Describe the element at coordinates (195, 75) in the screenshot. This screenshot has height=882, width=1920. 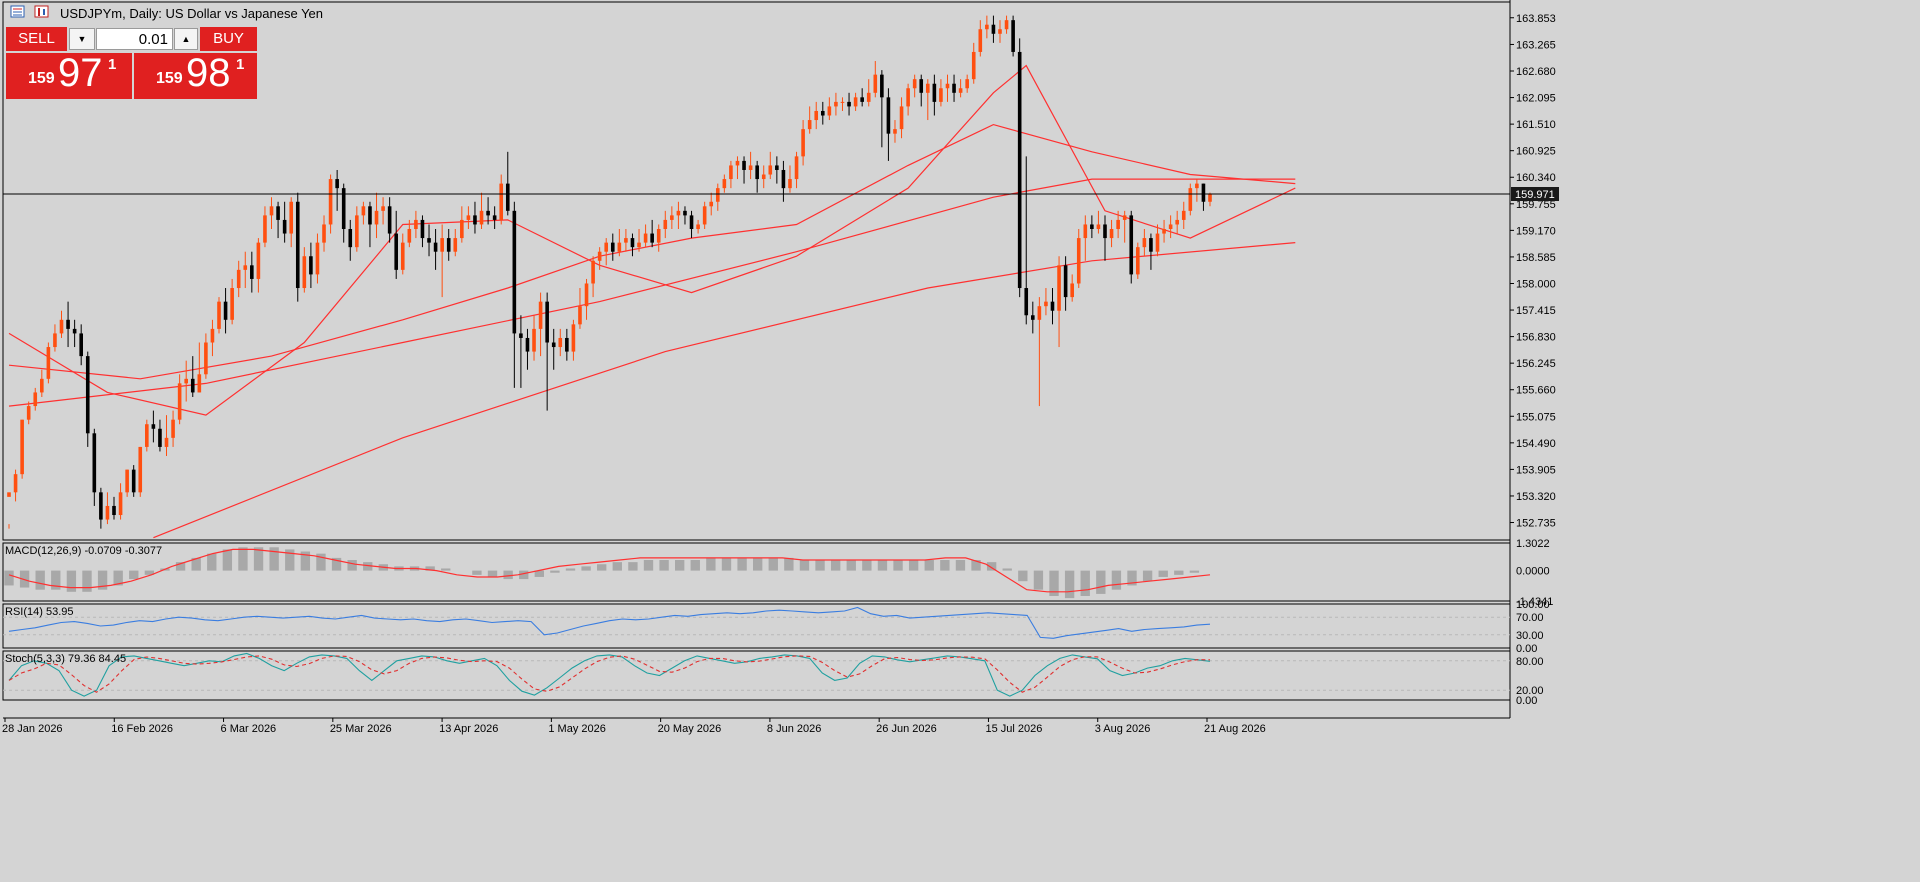
I see `buy-price-button: 159 98 1` at that location.